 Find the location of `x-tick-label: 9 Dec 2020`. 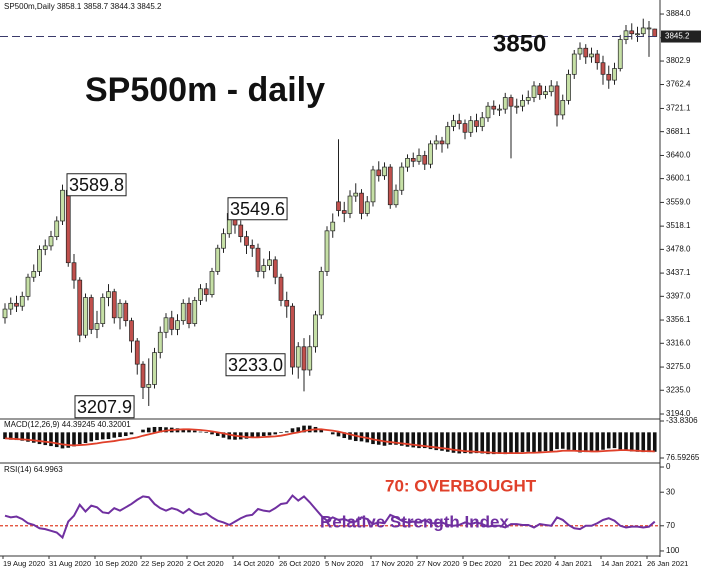

x-tick-label: 9 Dec 2020 is located at coordinates (482, 563).